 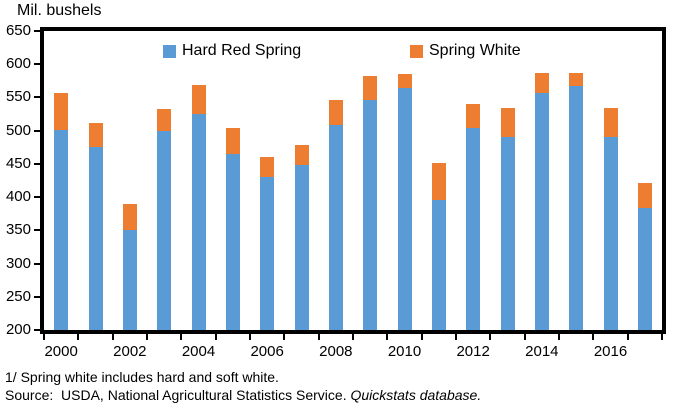 I want to click on legend-label-hard-red-spring: Hard Red Spring, so click(x=242, y=50).